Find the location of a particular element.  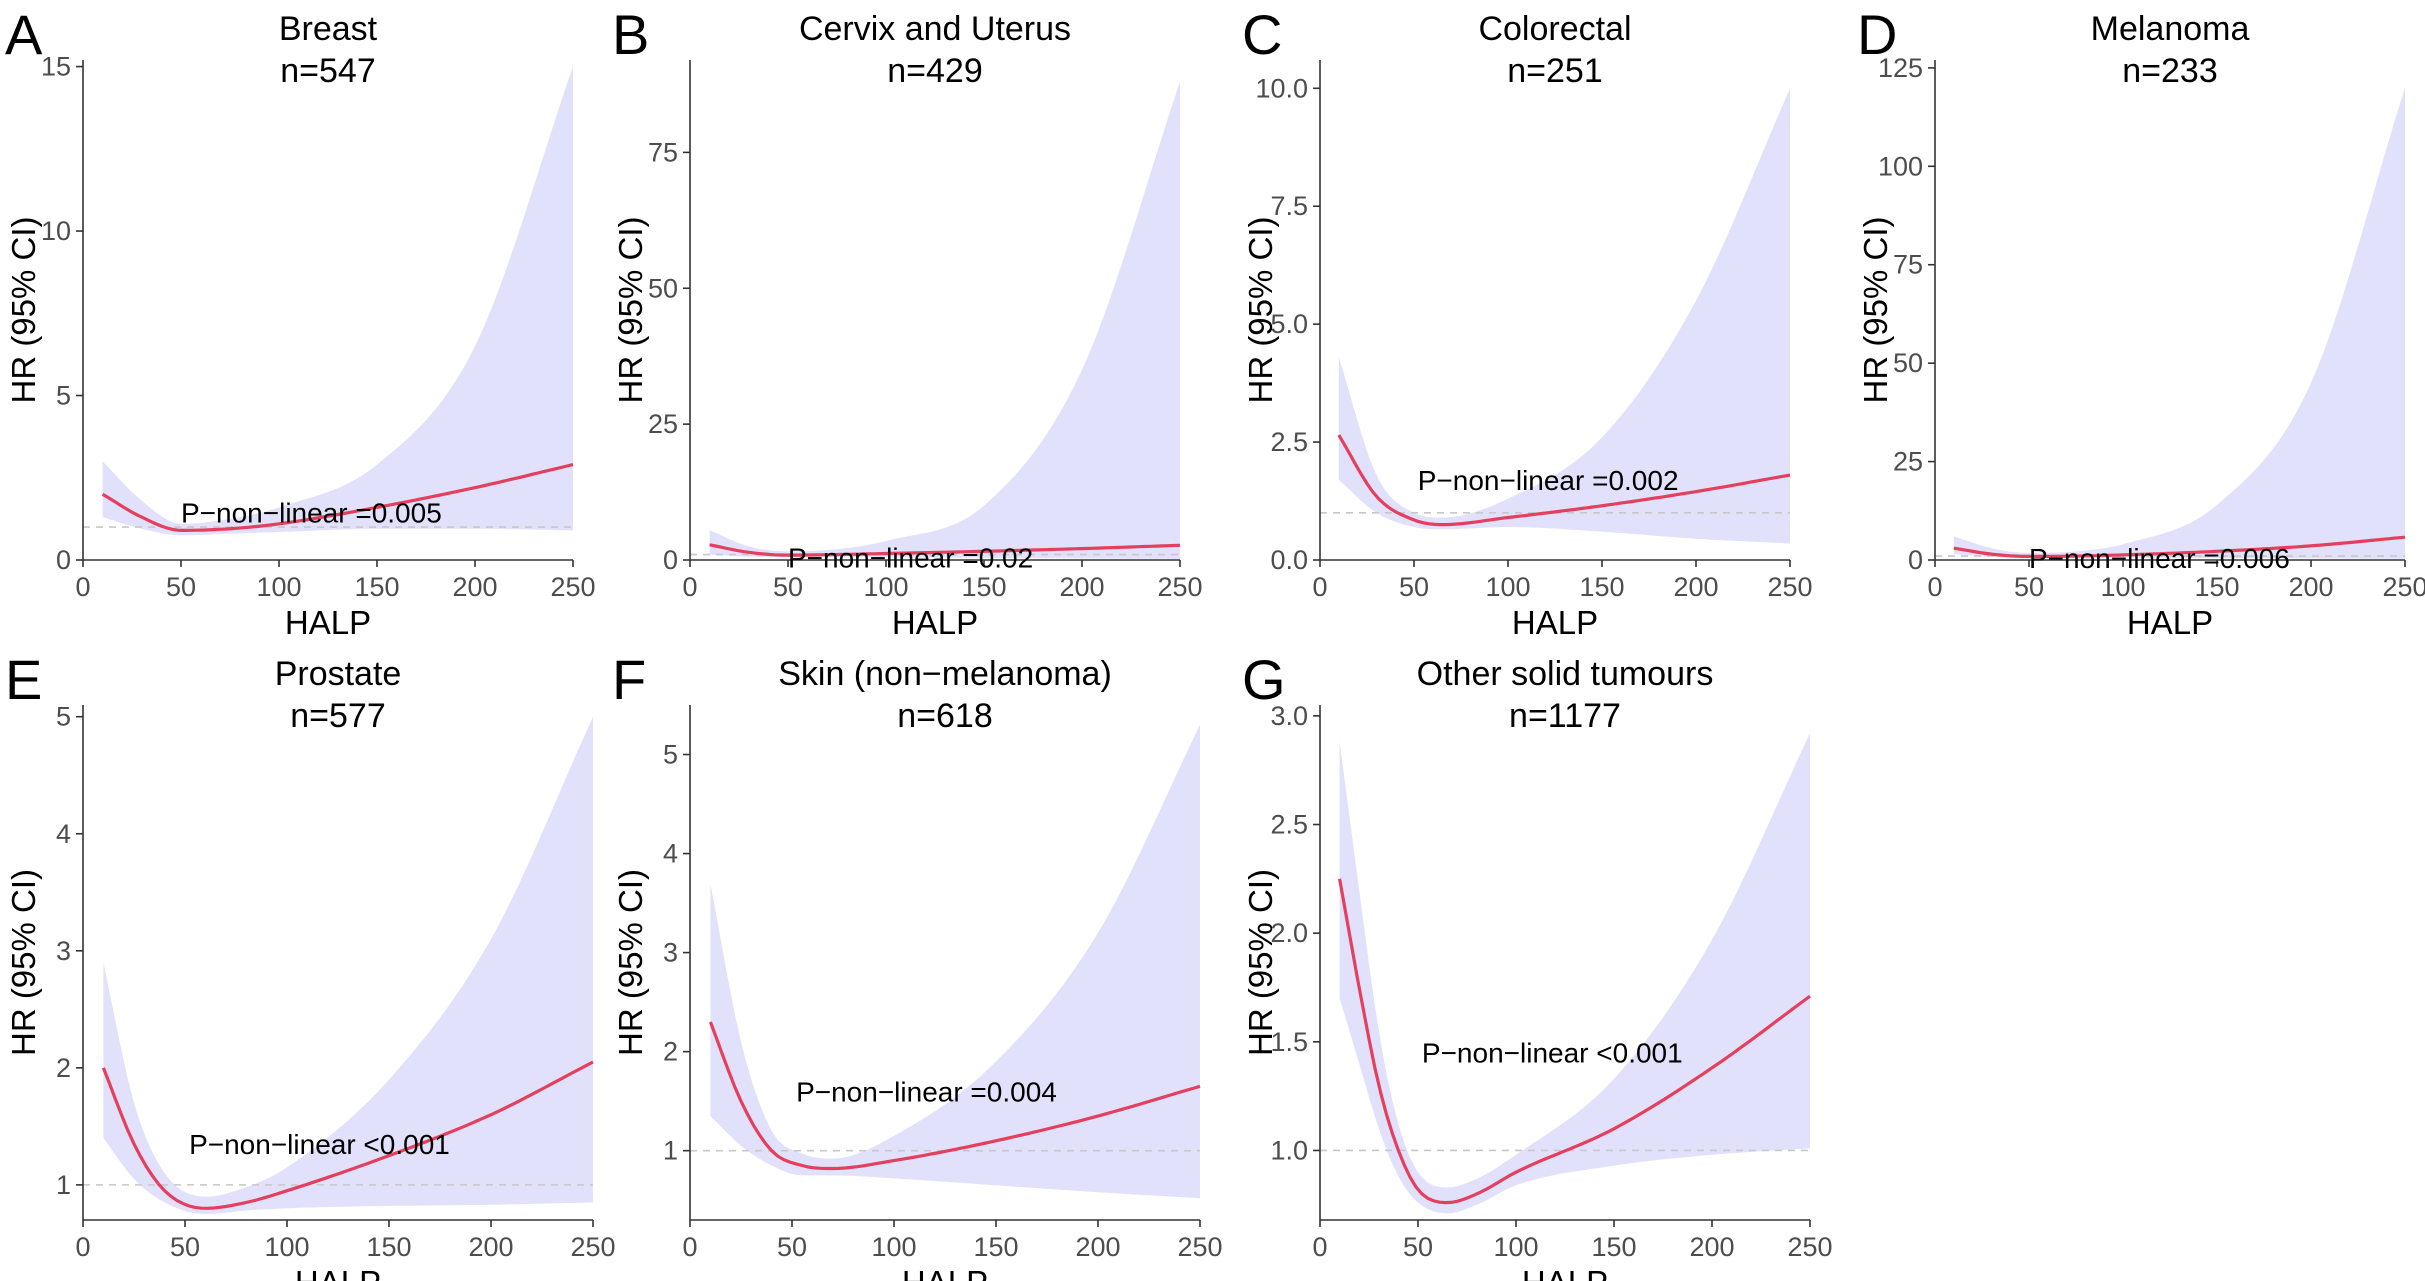

p-value-annotation: P−non−linear =0.005 is located at coordinates (311, 512).